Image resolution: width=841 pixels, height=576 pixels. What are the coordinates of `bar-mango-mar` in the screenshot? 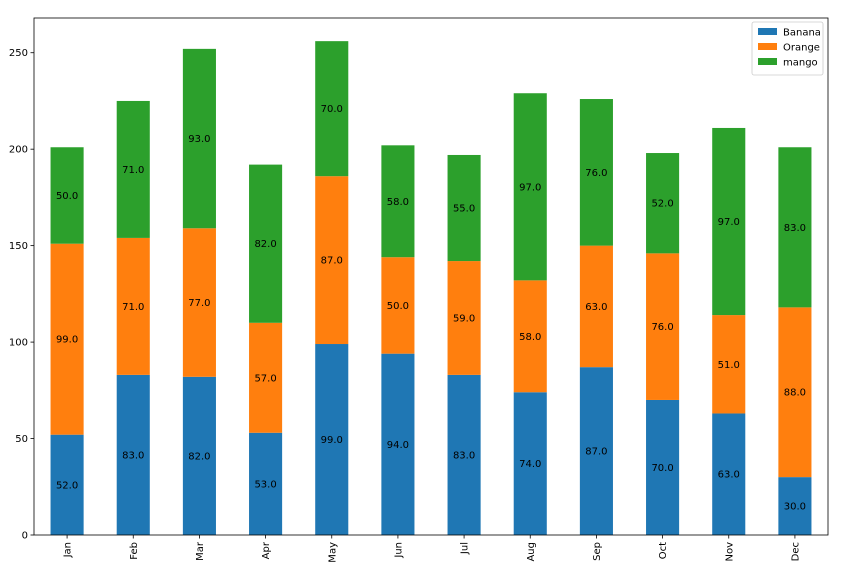 It's located at (199, 138).